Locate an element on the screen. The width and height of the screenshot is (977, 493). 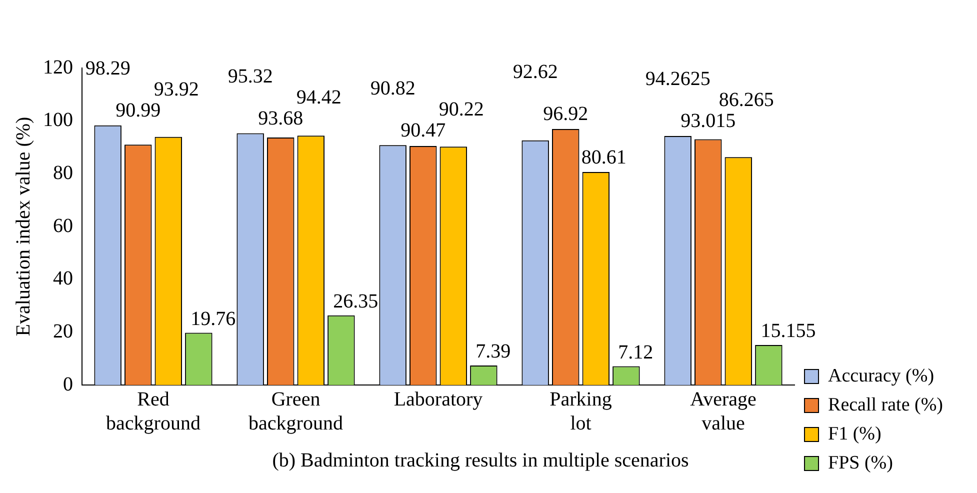
y-tick-label: 80 is located at coordinates (63, 173).